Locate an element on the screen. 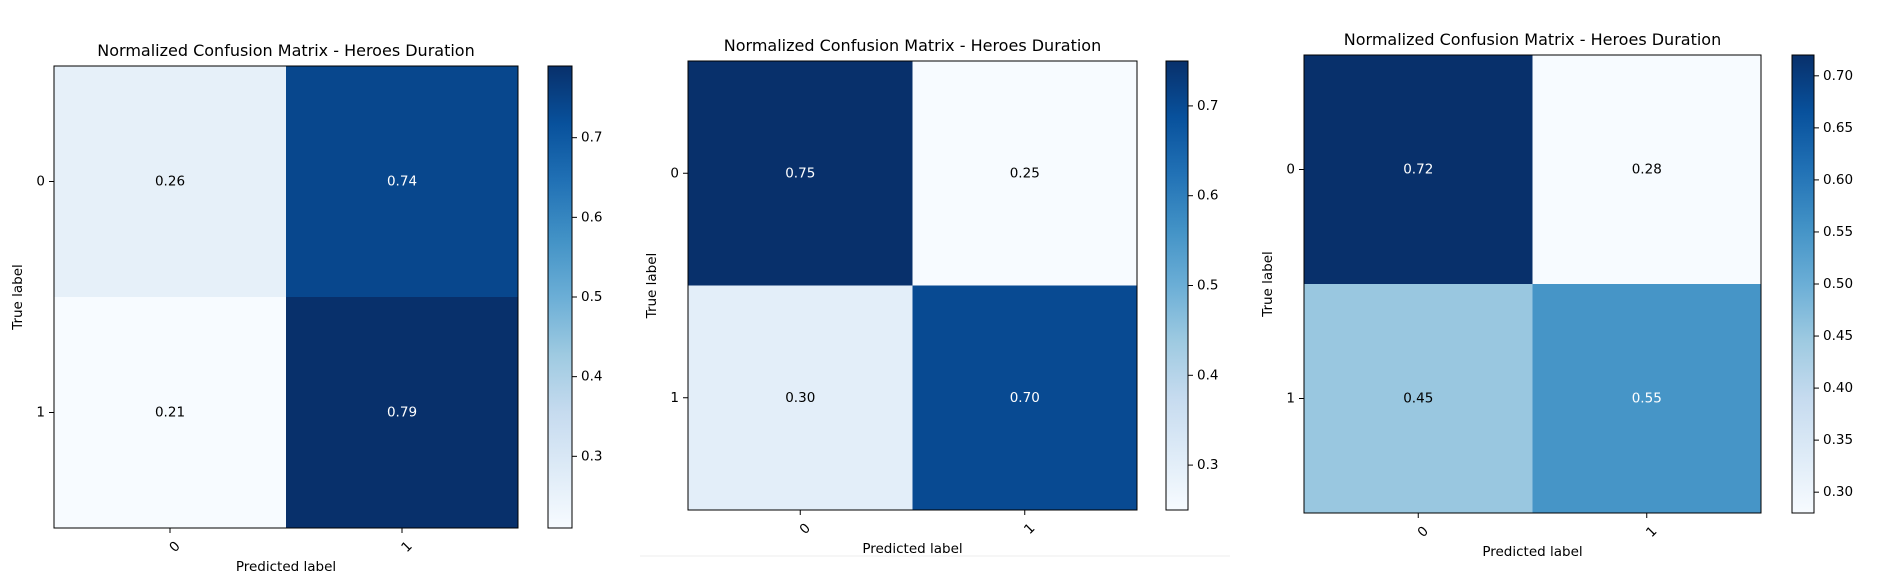 This screenshot has height=577, width=1883. colorbar-tick-label: 0.55 is located at coordinates (1838, 232).